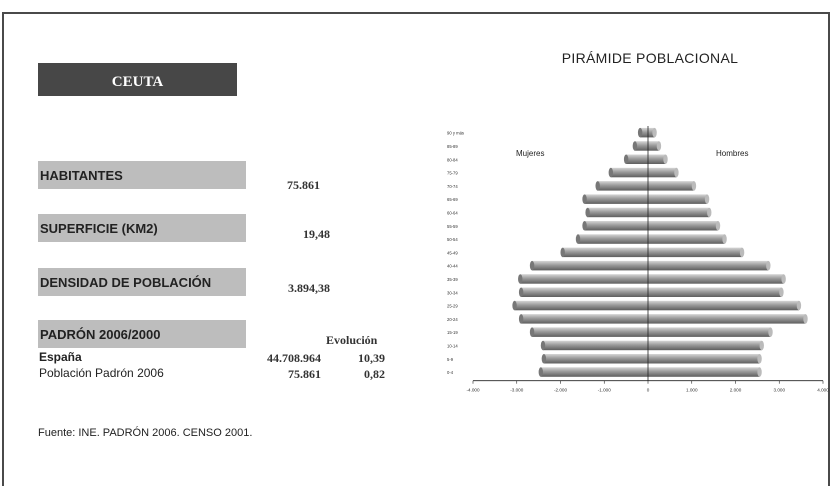 The image size is (833, 487). Describe the element at coordinates (352, 340) in the screenshot. I see `evolucion-header: Evolución` at that location.